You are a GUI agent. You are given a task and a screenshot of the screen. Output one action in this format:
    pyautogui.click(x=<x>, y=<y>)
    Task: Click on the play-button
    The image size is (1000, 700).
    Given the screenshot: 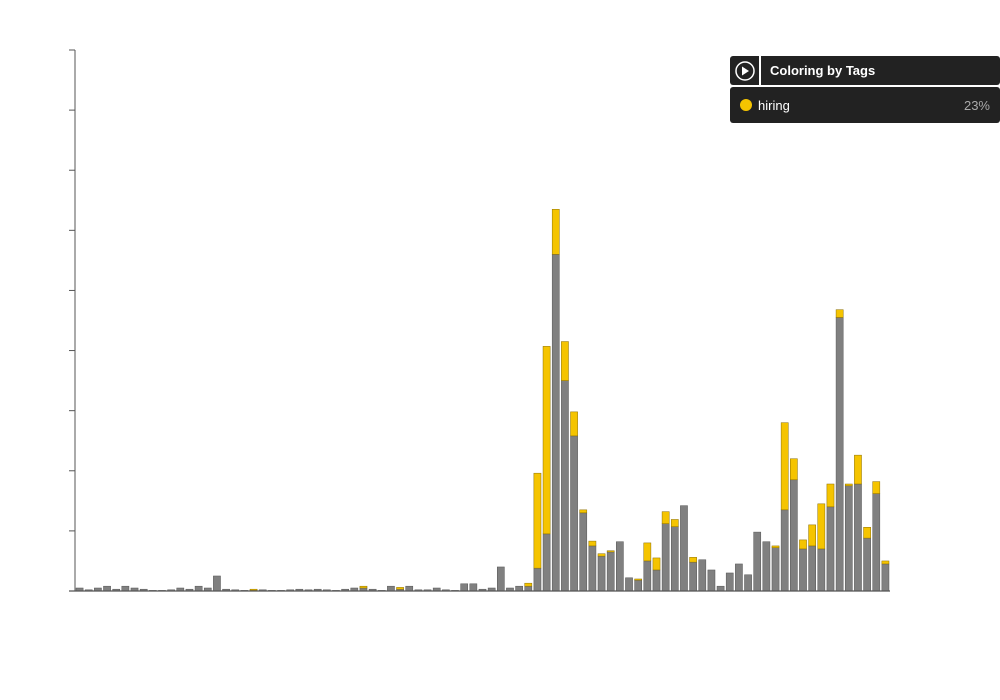 What is the action you would take?
    pyautogui.click(x=744, y=70)
    